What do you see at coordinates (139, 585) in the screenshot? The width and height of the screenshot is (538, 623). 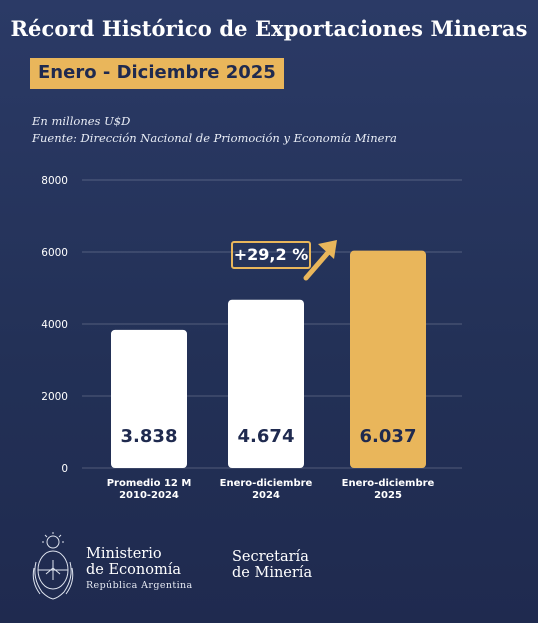 I see `ministry-line-3: República Argentina` at bounding box center [139, 585].